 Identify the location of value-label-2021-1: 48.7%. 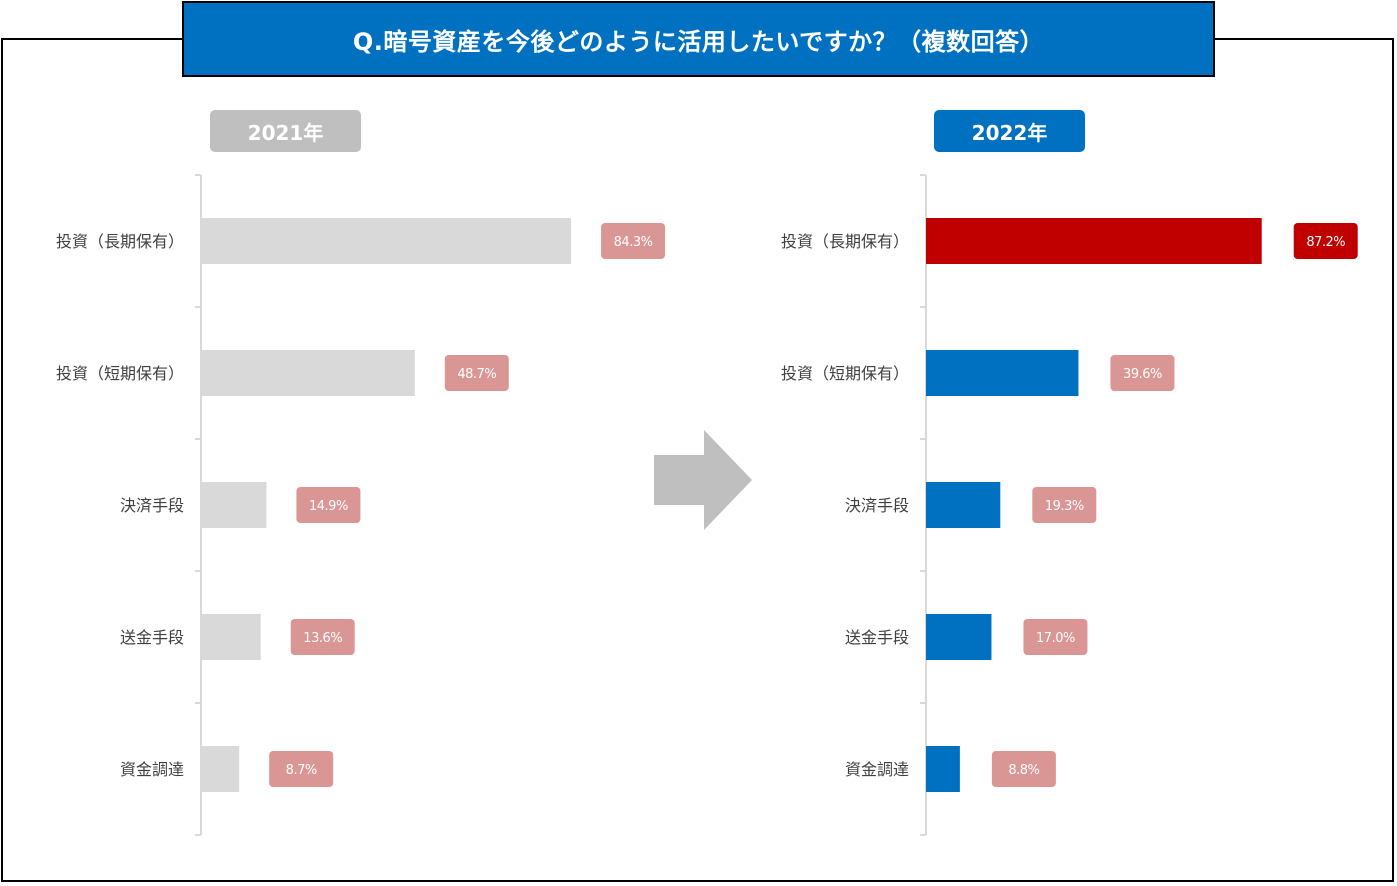
(476, 374).